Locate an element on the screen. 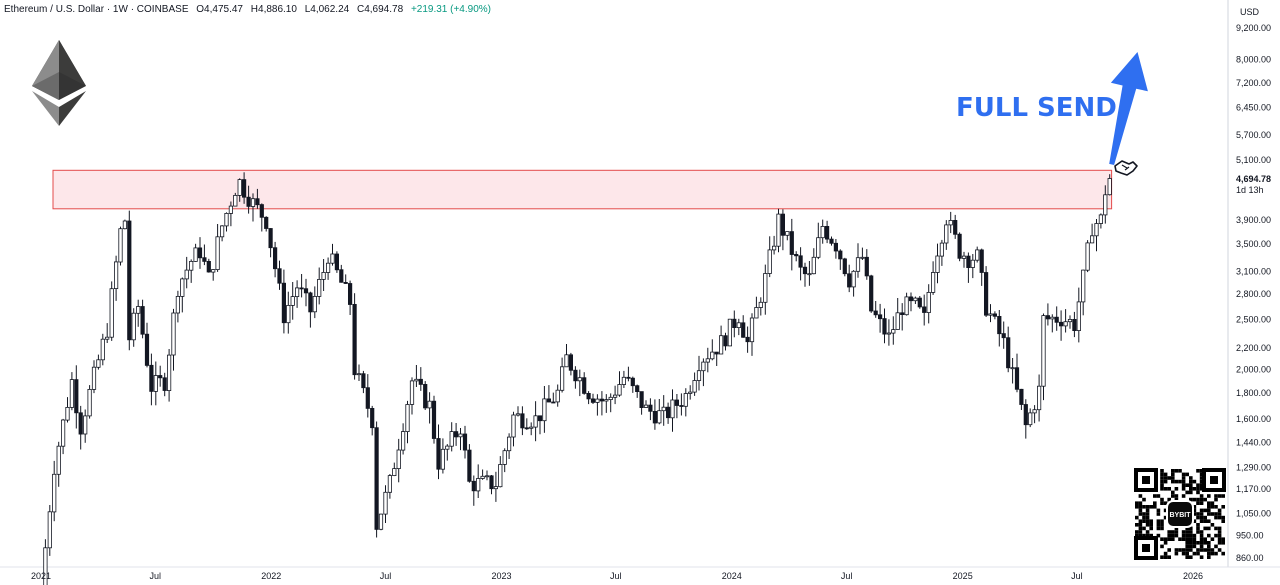 The width and height of the screenshot is (1280, 585). y-tick-label: 1,600.00 is located at coordinates (1253, 419).